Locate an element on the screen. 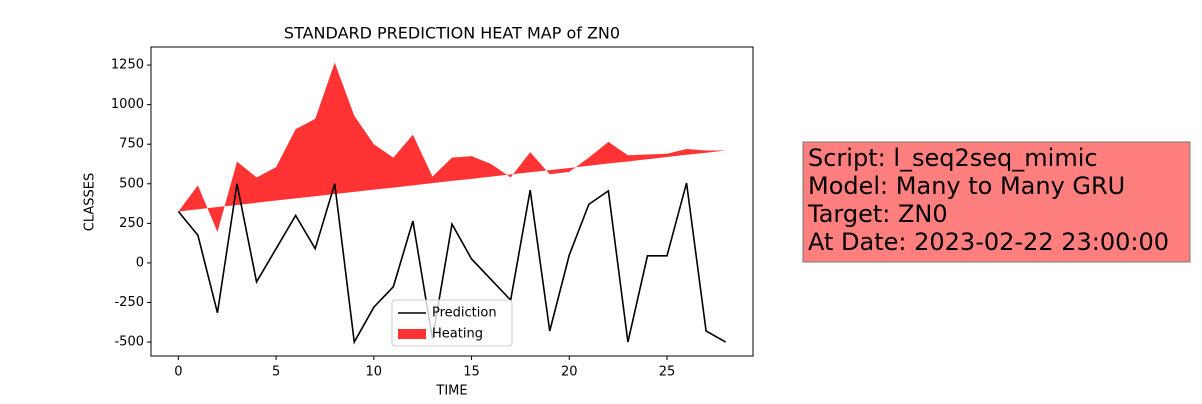  y-tick-label: 500 is located at coordinates (131, 183).